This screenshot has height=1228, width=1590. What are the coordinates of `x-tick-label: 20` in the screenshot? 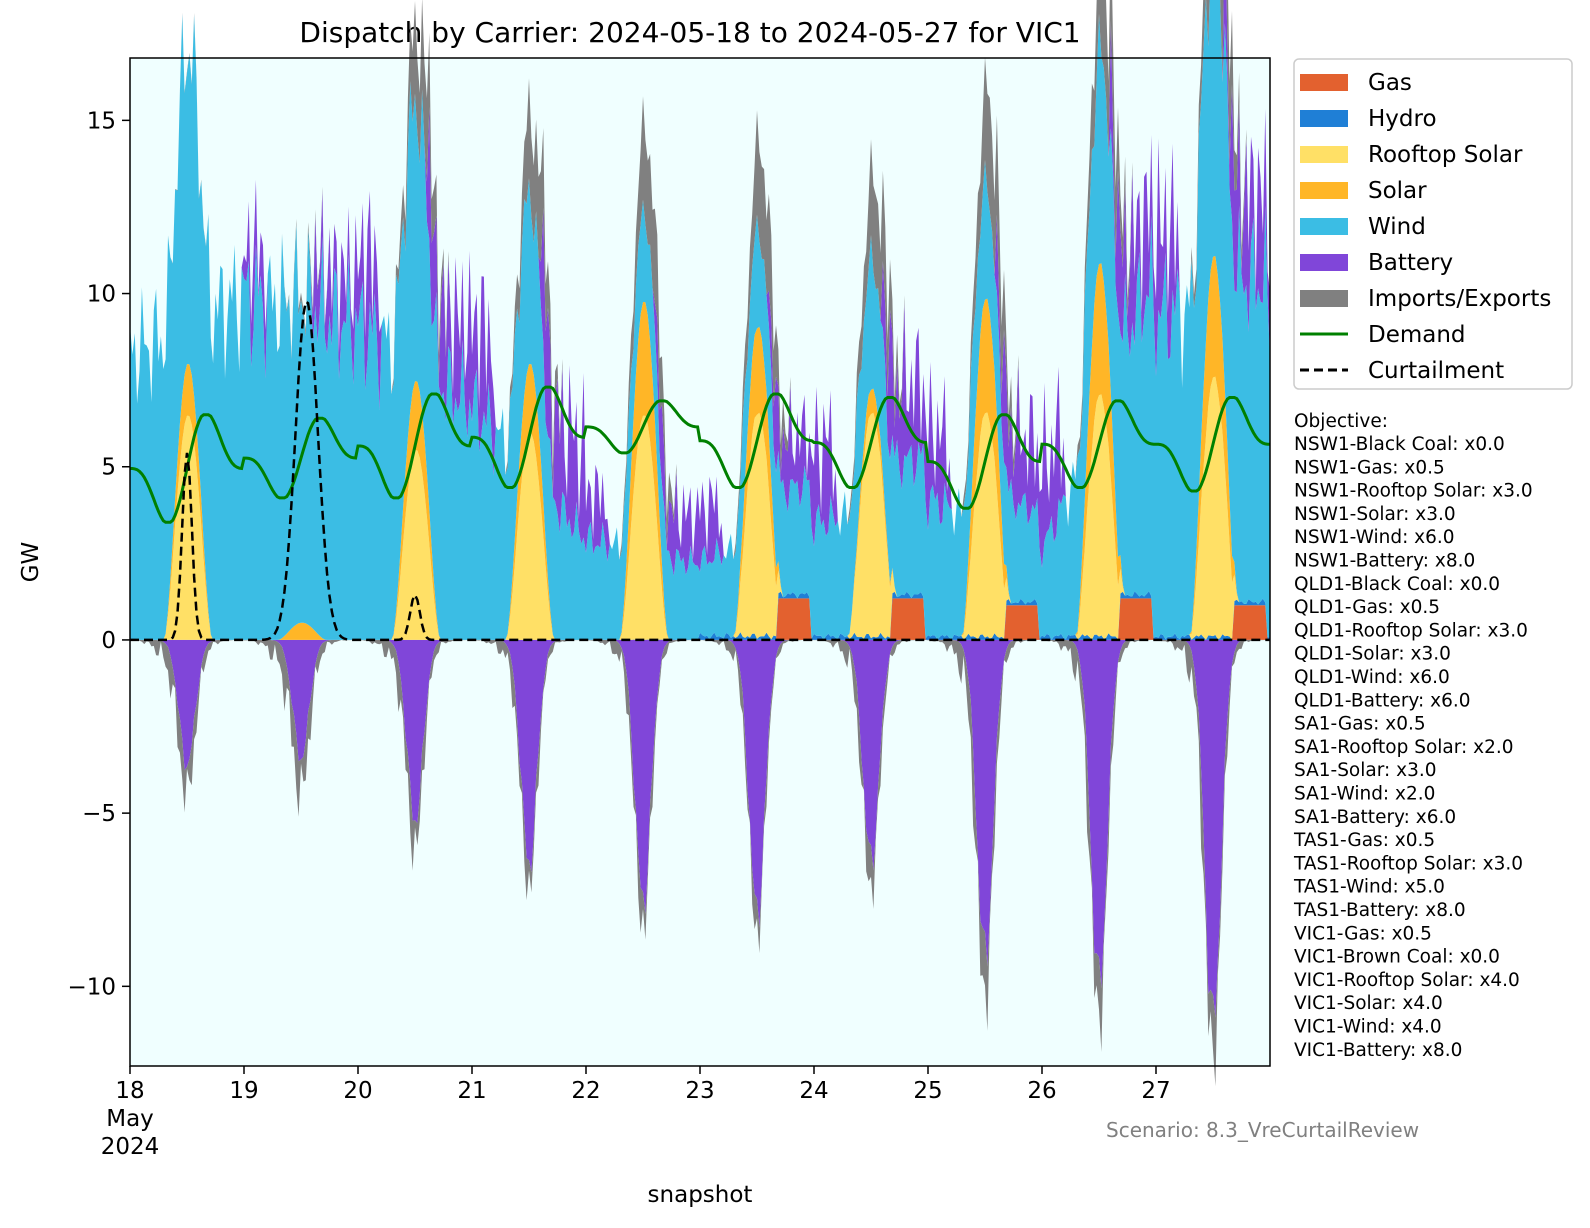 It's located at (357, 1091).